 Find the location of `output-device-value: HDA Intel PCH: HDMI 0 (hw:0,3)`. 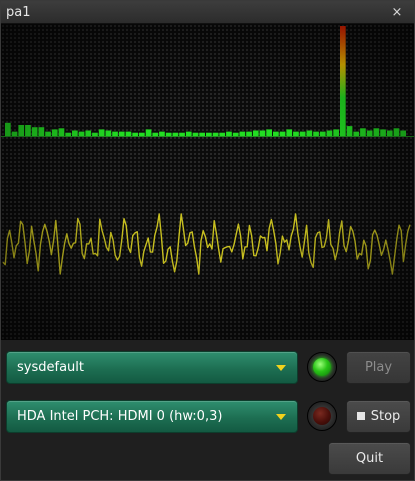

output-device-value: HDA Intel PCH: HDMI 0 (hw:0,3) is located at coordinates (120, 416).